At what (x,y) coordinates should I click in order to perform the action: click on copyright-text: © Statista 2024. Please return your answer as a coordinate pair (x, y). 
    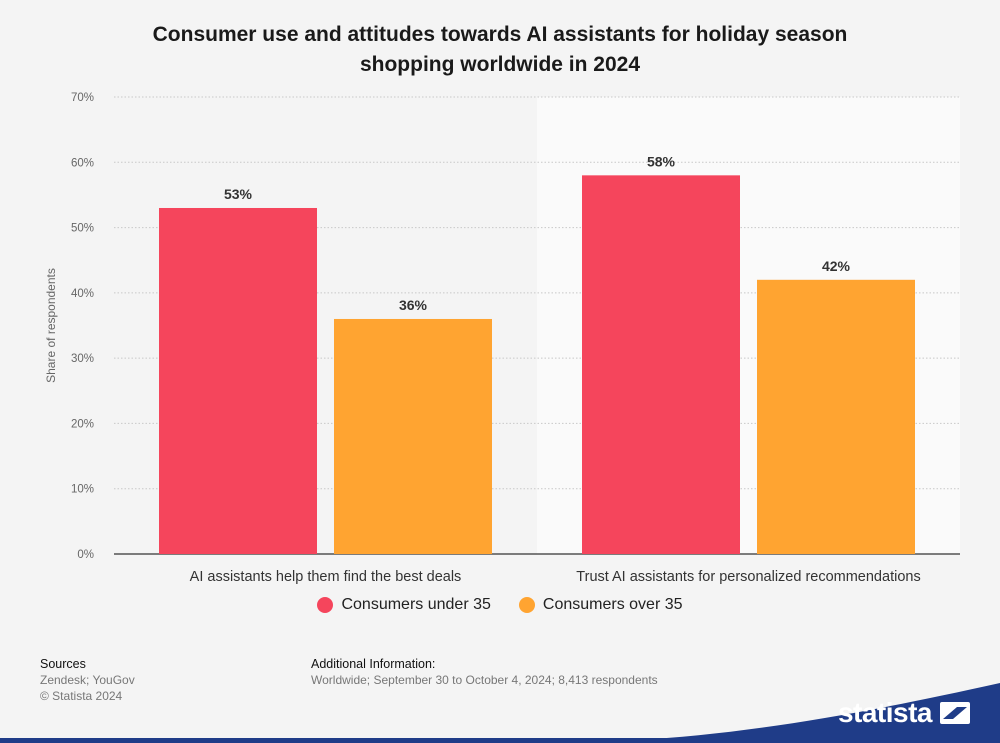
    Looking at the image, I should click on (81, 696).